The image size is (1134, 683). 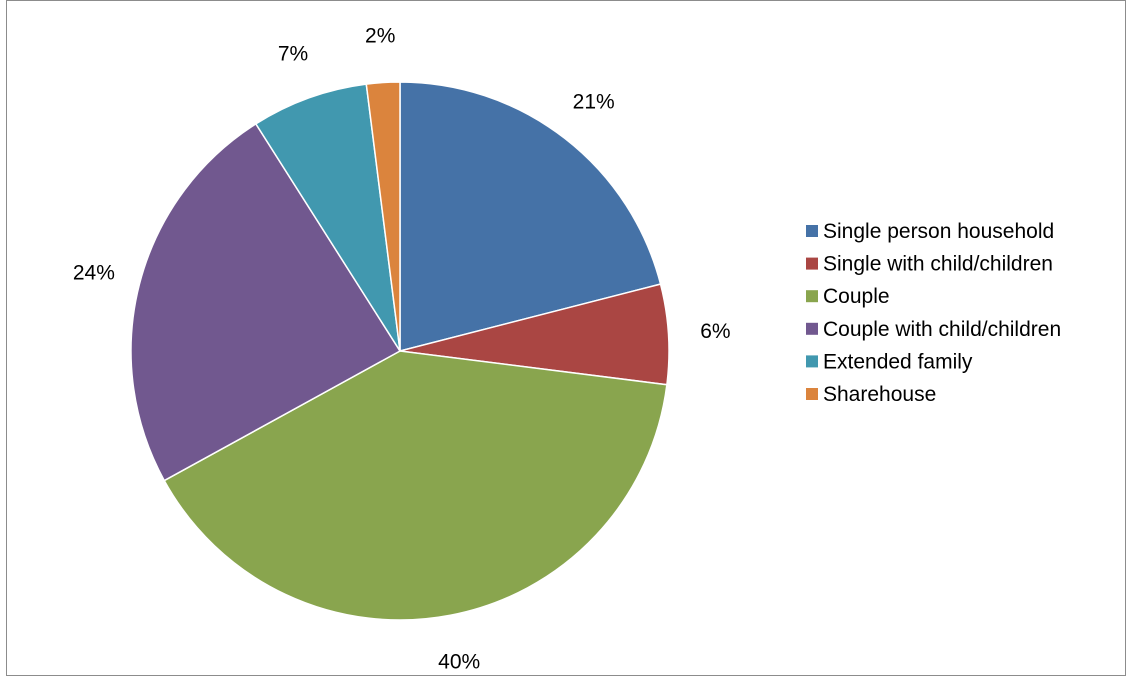 I want to click on pie-slice-couple-with-child-children, so click(x=266, y=302).